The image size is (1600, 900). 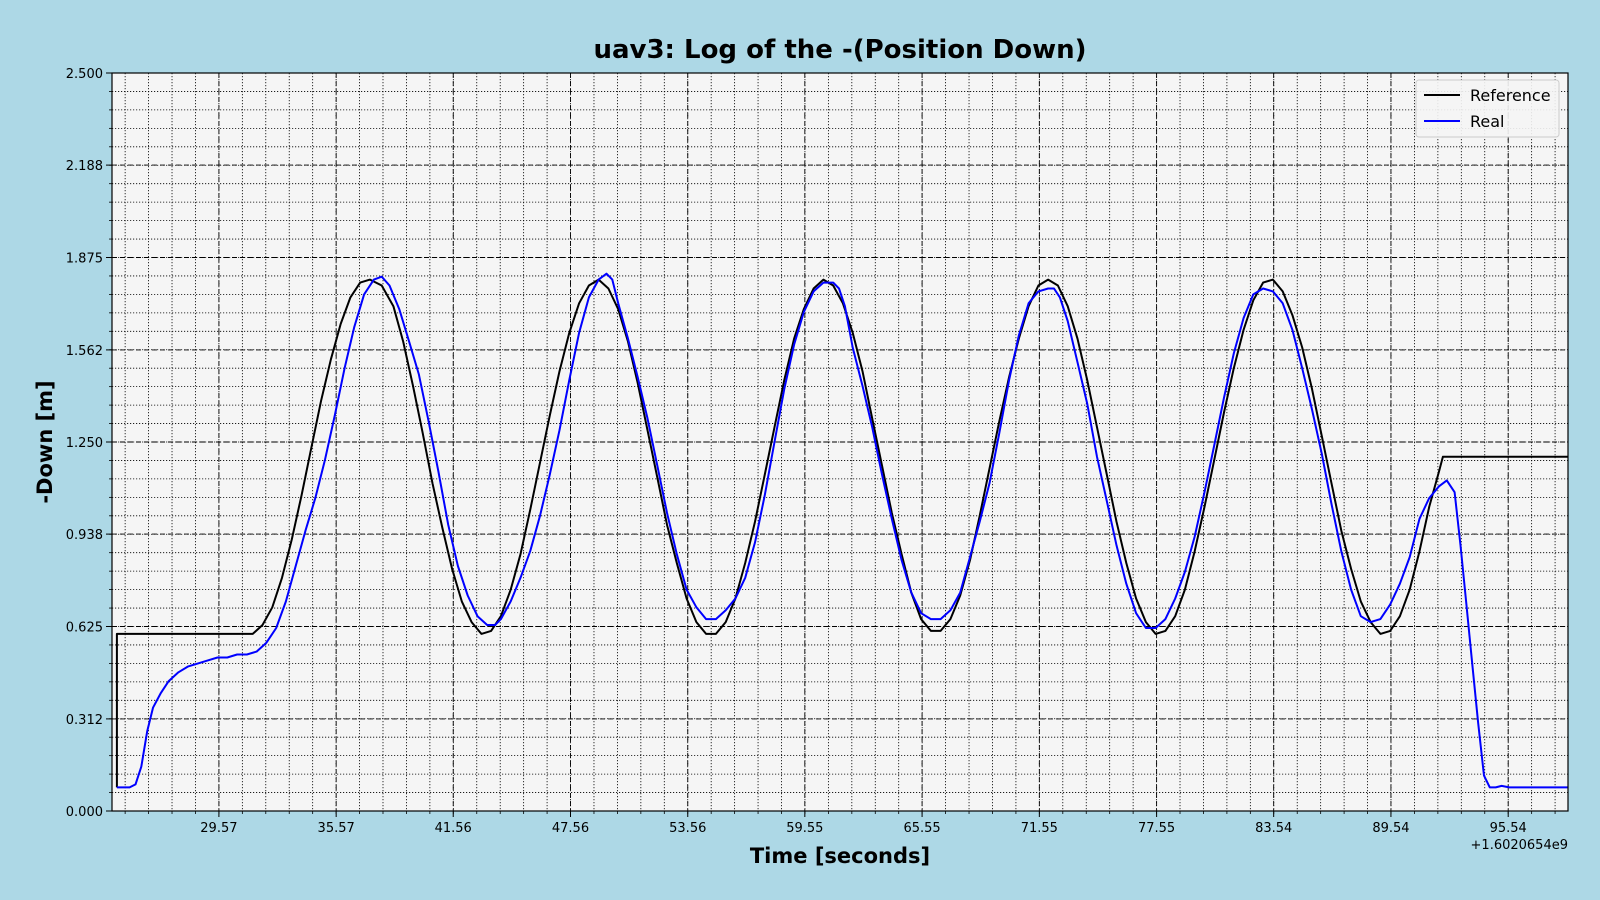 I want to click on legend-label-reference: Reference, so click(x=1510, y=95).